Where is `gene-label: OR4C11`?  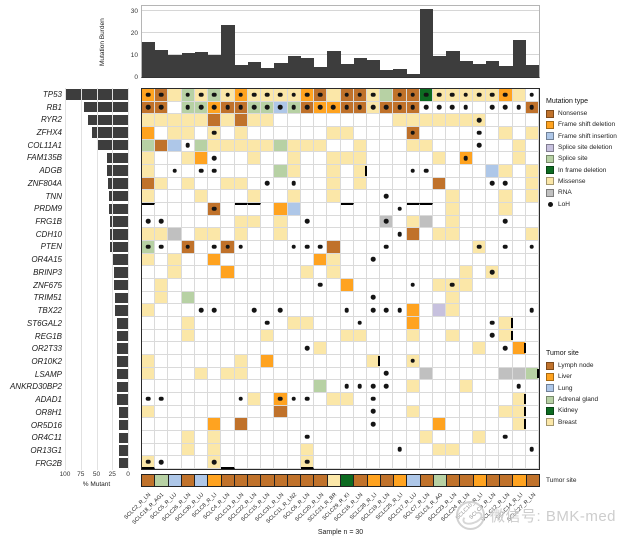
gene-label: OR4C11 is located at coordinates (46, 438).